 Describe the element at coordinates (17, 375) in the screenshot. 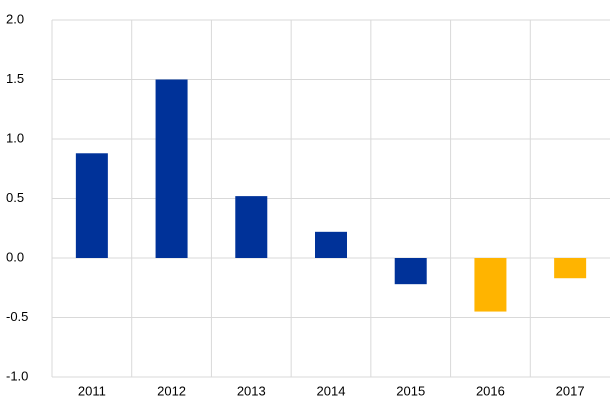

I see `y-tick-label: -1.0` at that location.